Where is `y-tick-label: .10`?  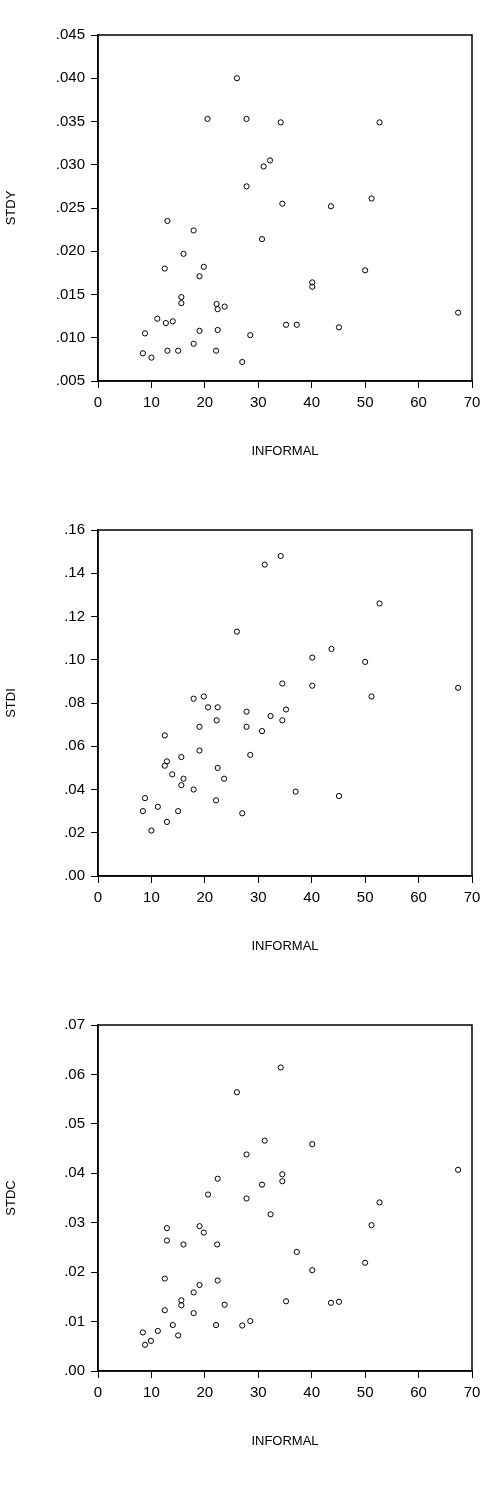
y-tick-label: .10 is located at coordinates (74, 658).